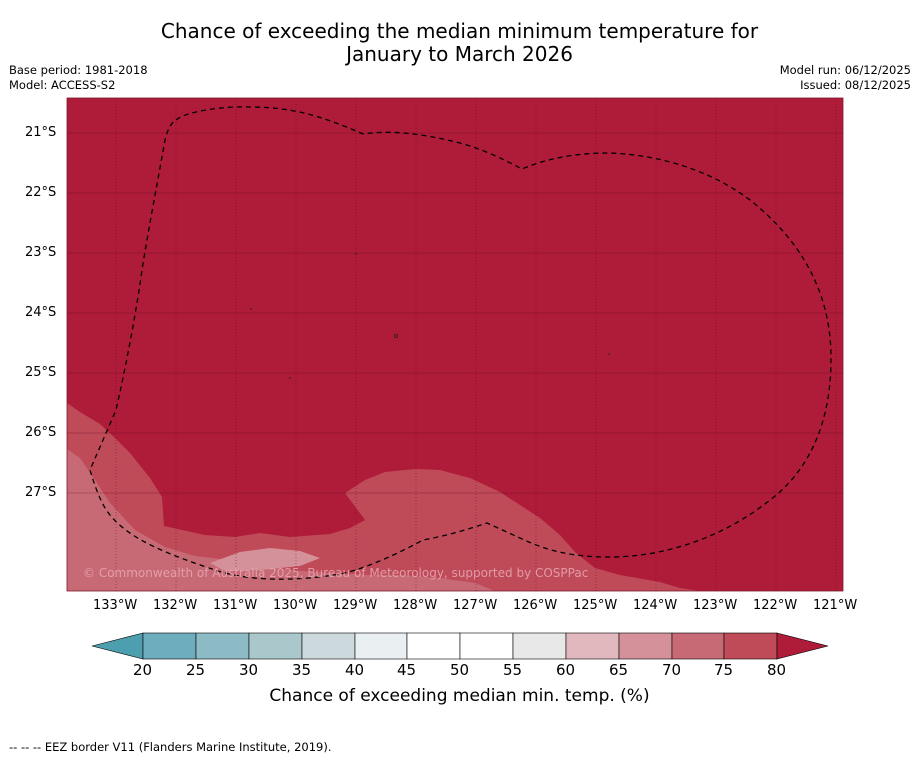  I want to click on colorbar-tick: 35, so click(302, 670).